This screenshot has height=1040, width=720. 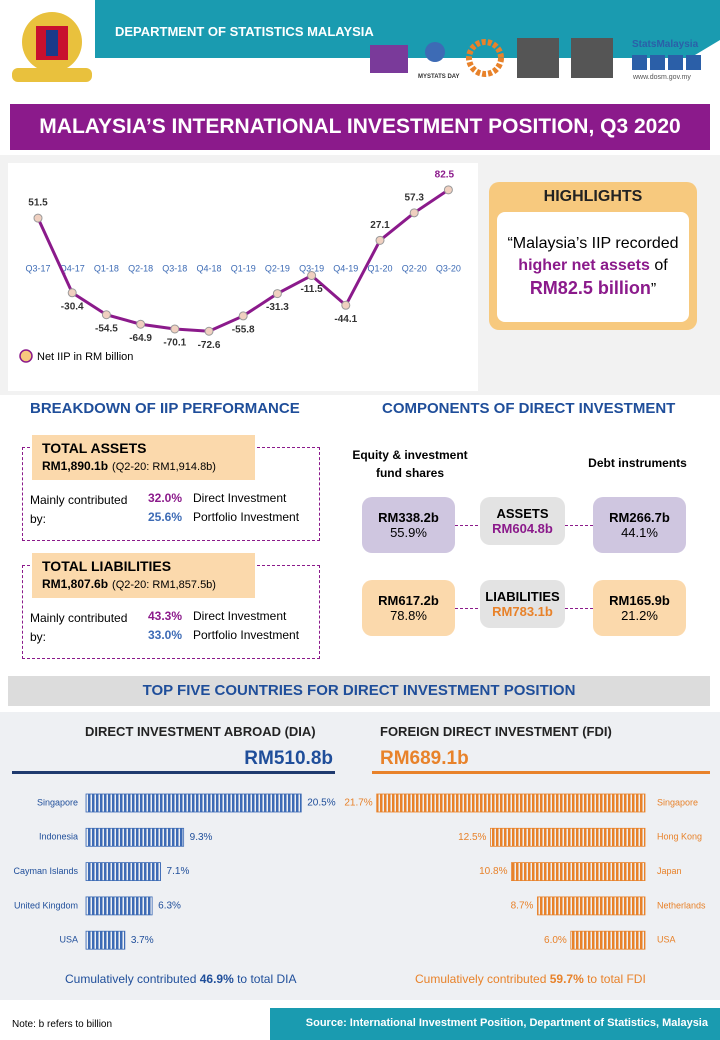 What do you see at coordinates (174, 268) in the screenshot?
I see `x-tick-label: Q3-18` at bounding box center [174, 268].